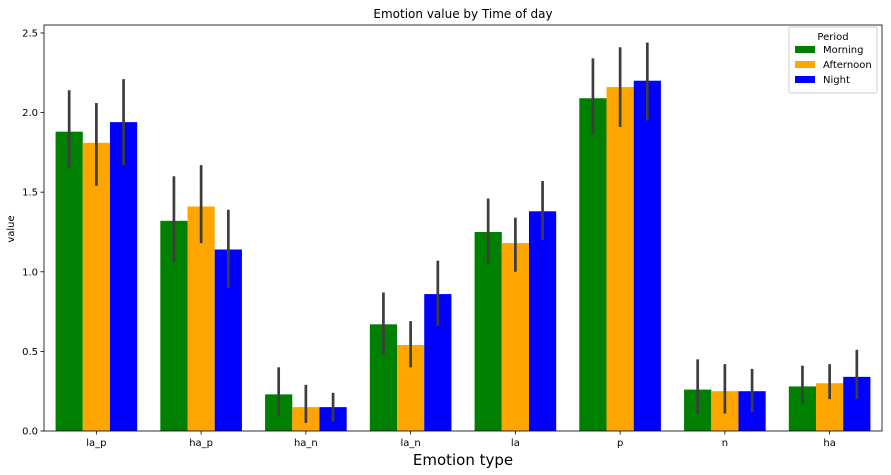  I want to click on bar-morning-la_p, so click(69, 281).